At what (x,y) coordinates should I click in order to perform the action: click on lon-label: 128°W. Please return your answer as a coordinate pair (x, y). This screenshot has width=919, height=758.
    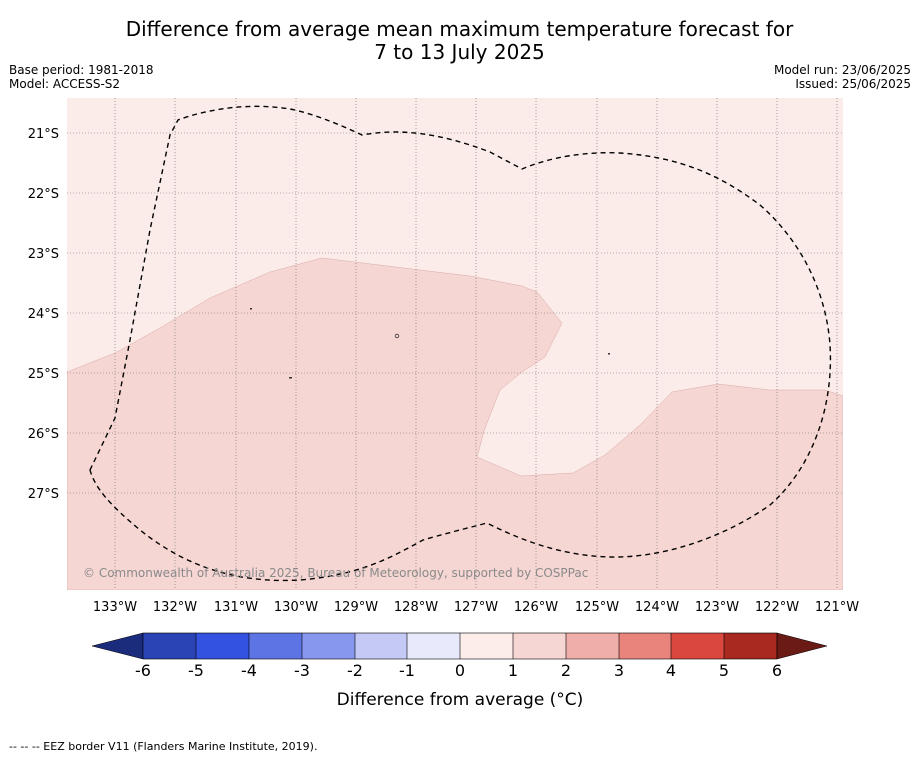
    Looking at the image, I should click on (416, 607).